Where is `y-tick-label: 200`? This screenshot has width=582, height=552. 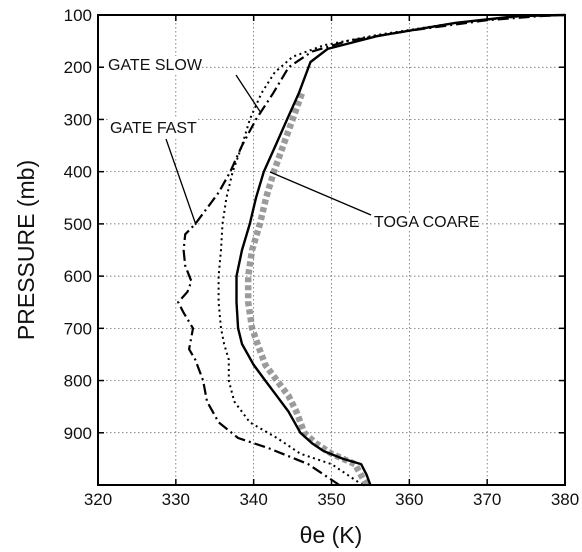 y-tick-label: 200 is located at coordinates (78, 67).